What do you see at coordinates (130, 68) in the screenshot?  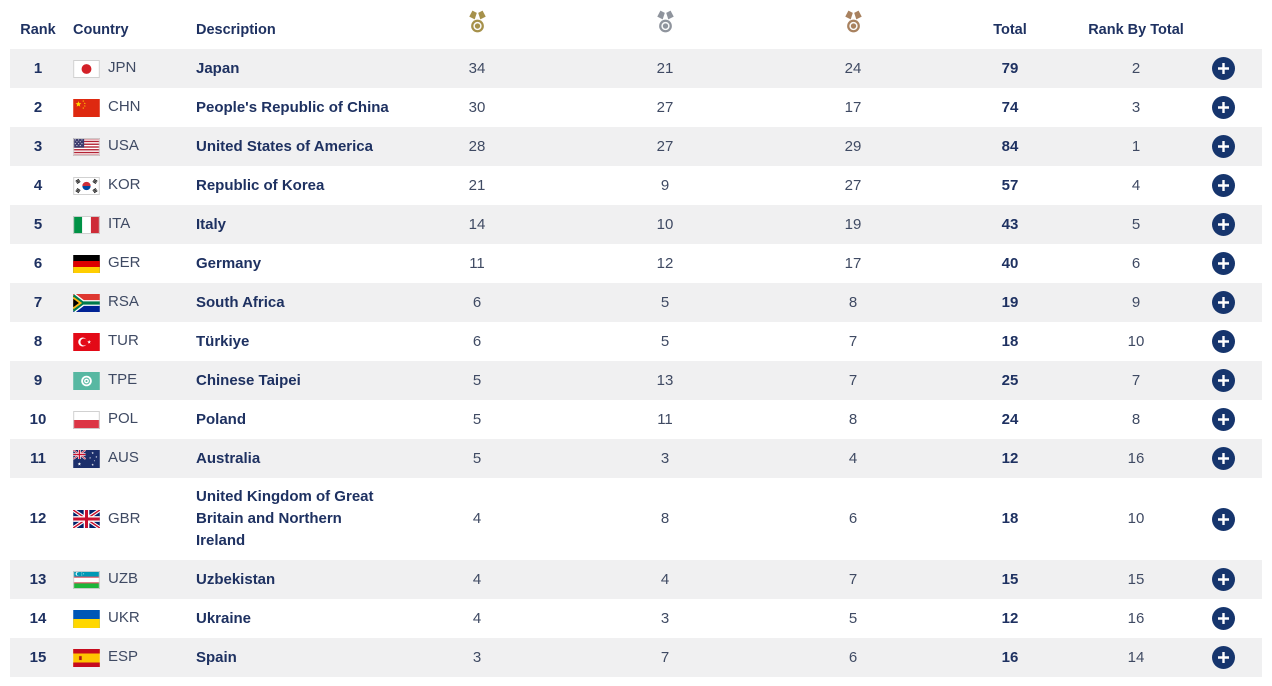 I see `country-cell: JPN` at bounding box center [130, 68].